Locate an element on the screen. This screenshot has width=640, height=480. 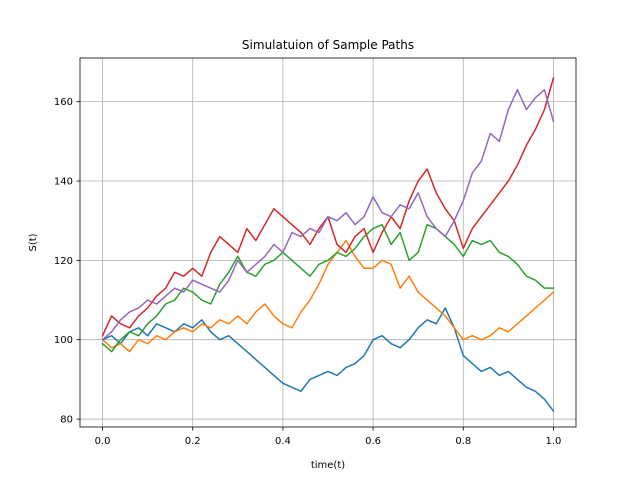
x-tick-label: 1.0 is located at coordinates (554, 441).